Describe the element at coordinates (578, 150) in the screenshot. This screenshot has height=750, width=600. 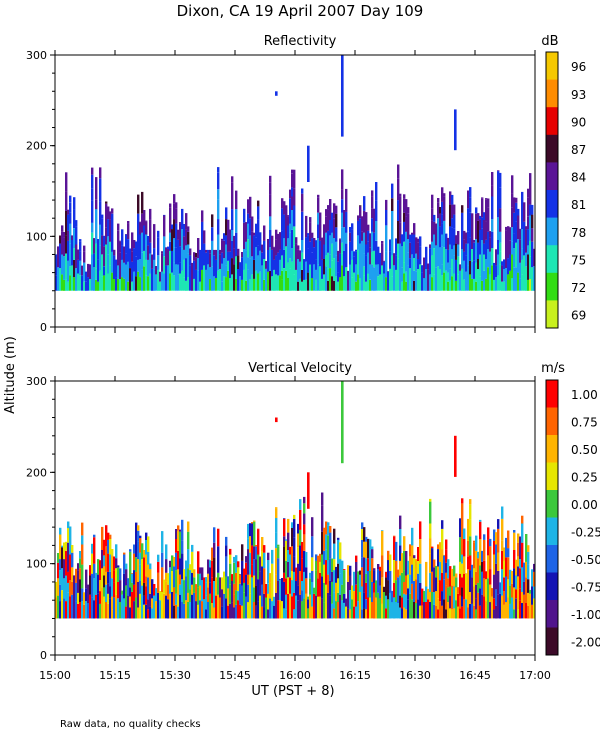
I see `colorbar-label: 87` at that location.